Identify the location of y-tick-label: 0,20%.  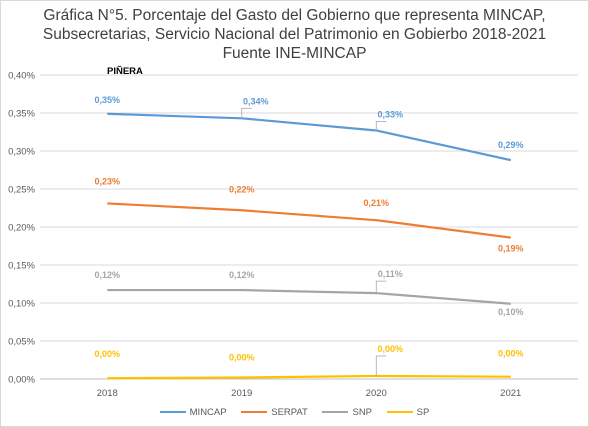
(21, 228).